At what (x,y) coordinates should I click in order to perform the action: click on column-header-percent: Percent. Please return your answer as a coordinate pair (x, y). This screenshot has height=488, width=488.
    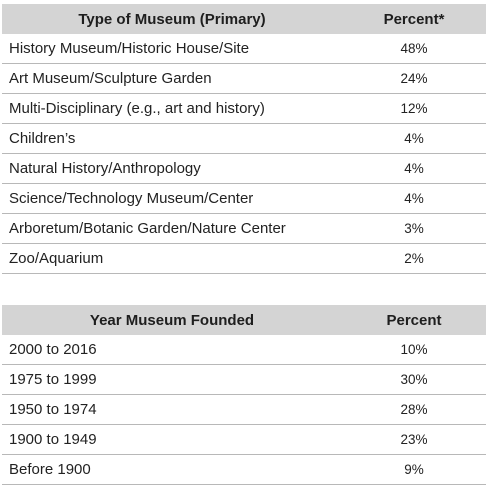
    Looking at the image, I should click on (414, 320).